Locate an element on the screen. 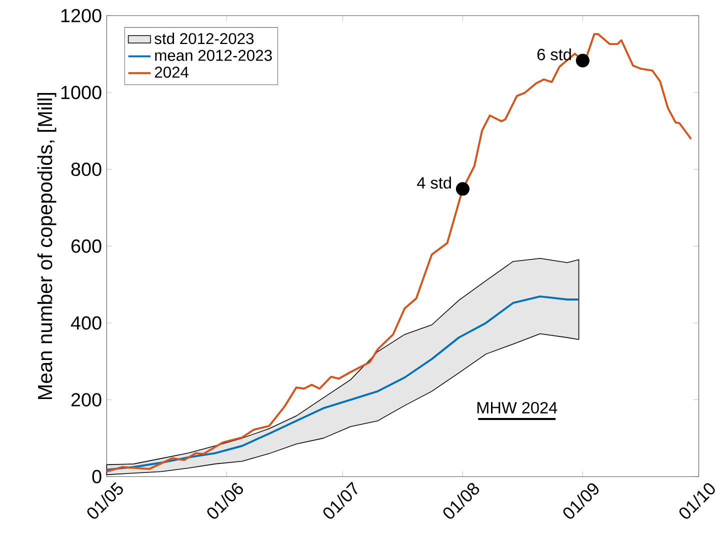  y-tick-label: 200 is located at coordinates (86, 399).